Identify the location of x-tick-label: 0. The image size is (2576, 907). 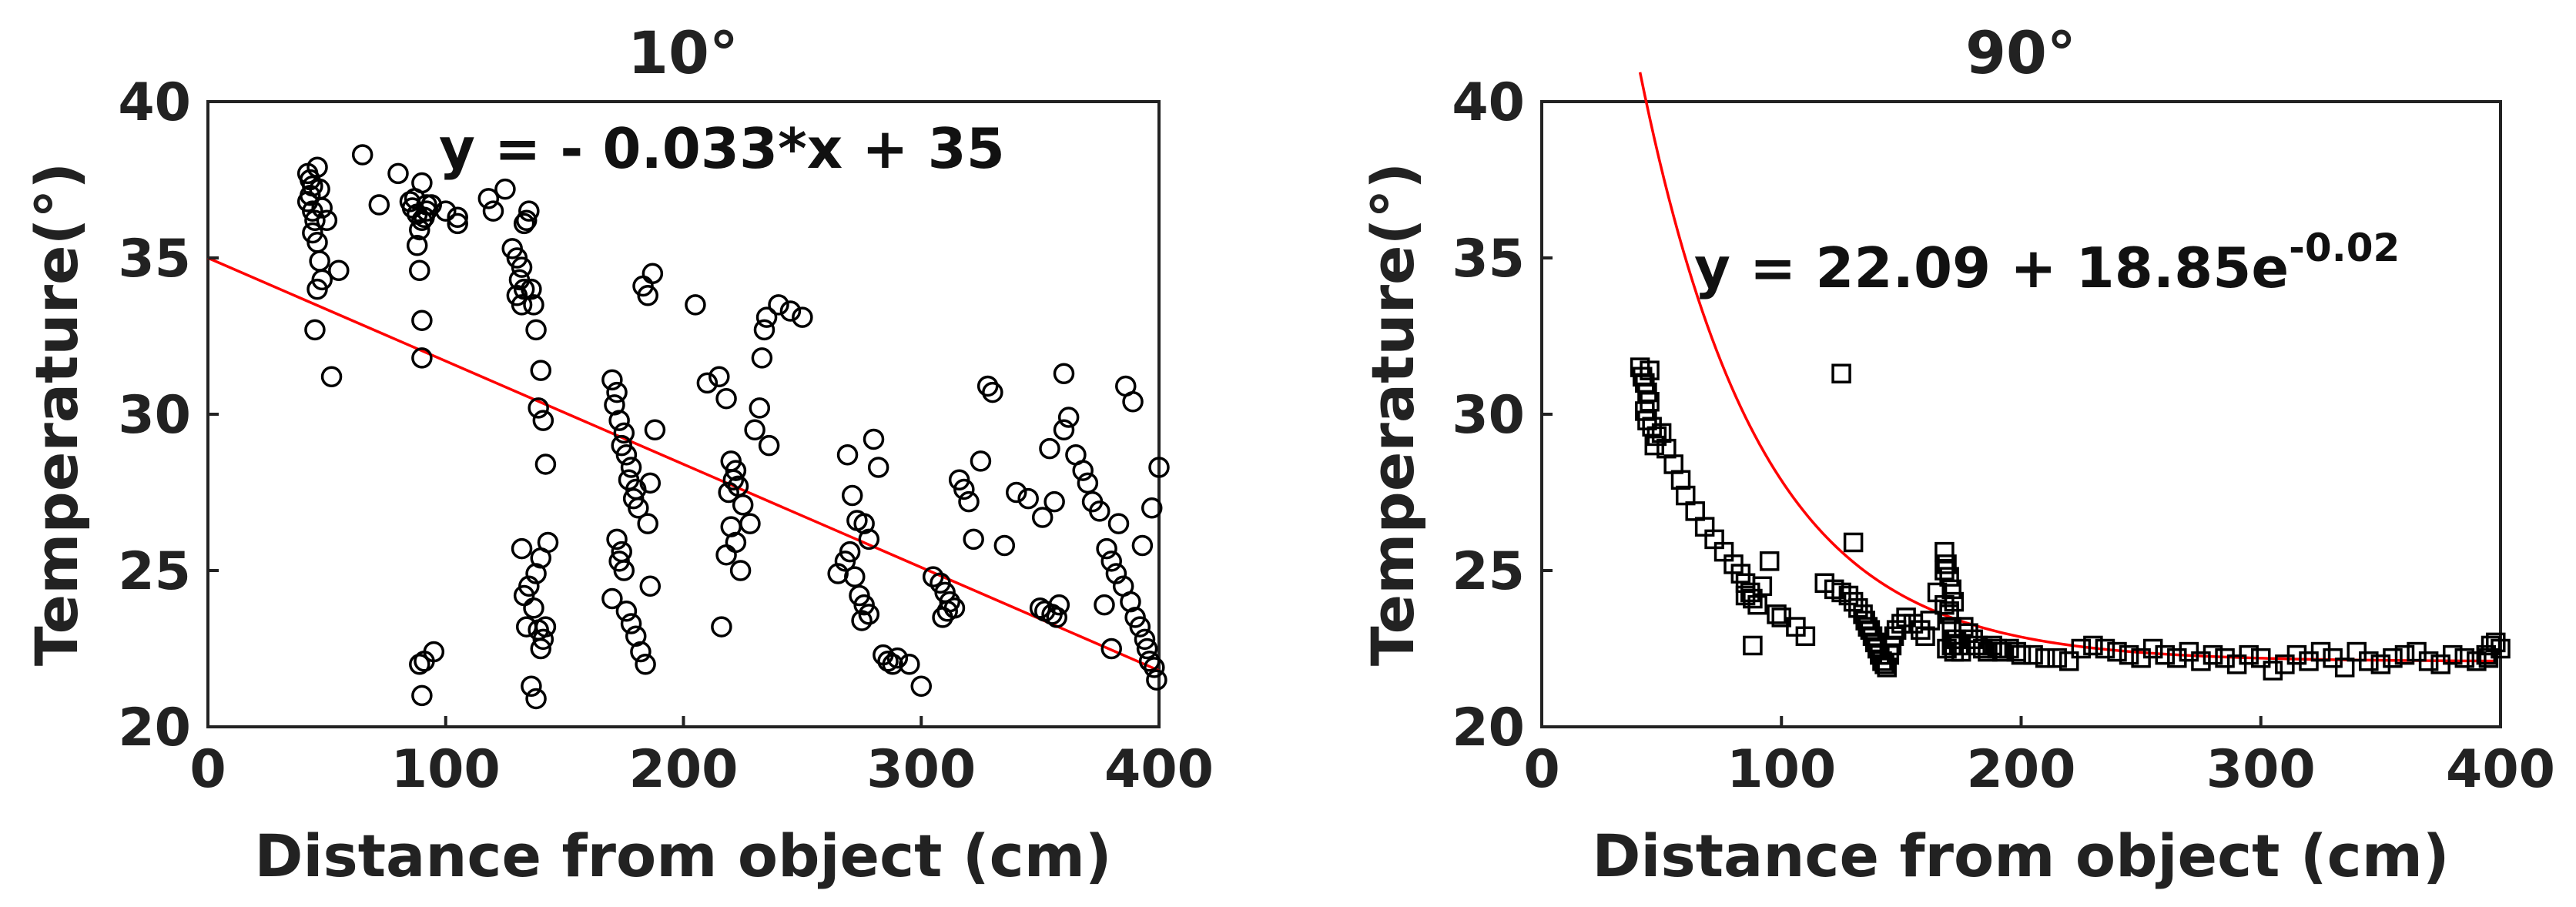
(207, 770).